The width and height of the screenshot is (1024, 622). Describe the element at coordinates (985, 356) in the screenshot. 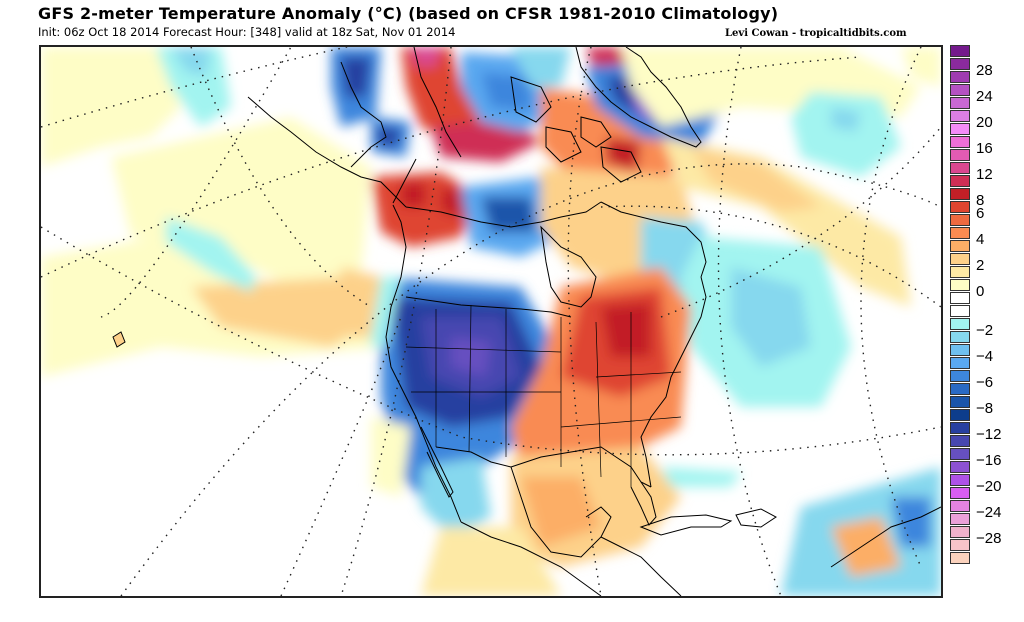

I see `colorbar-tick-label: −4` at that location.